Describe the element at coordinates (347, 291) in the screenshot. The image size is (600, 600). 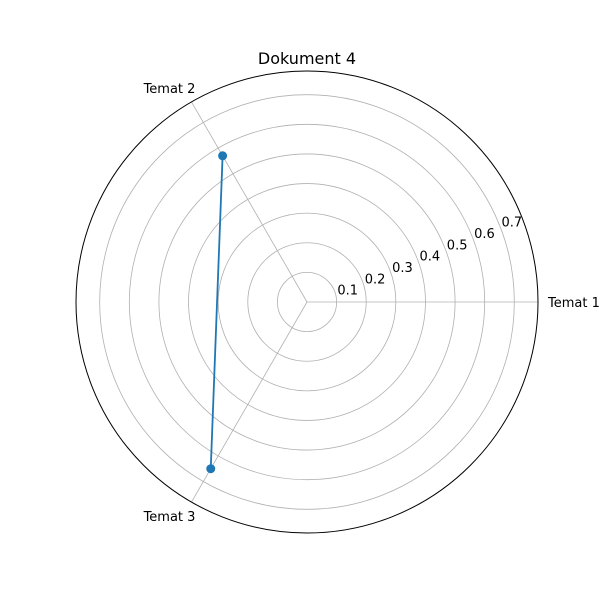
I see `radial-tick-label: 0.1` at that location.